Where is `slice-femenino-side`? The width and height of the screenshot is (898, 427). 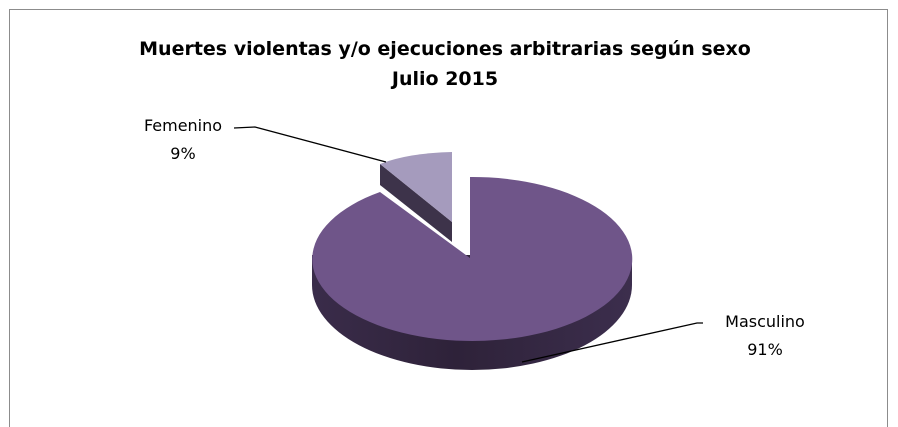 slice-femenino-side is located at coordinates (416, 203).